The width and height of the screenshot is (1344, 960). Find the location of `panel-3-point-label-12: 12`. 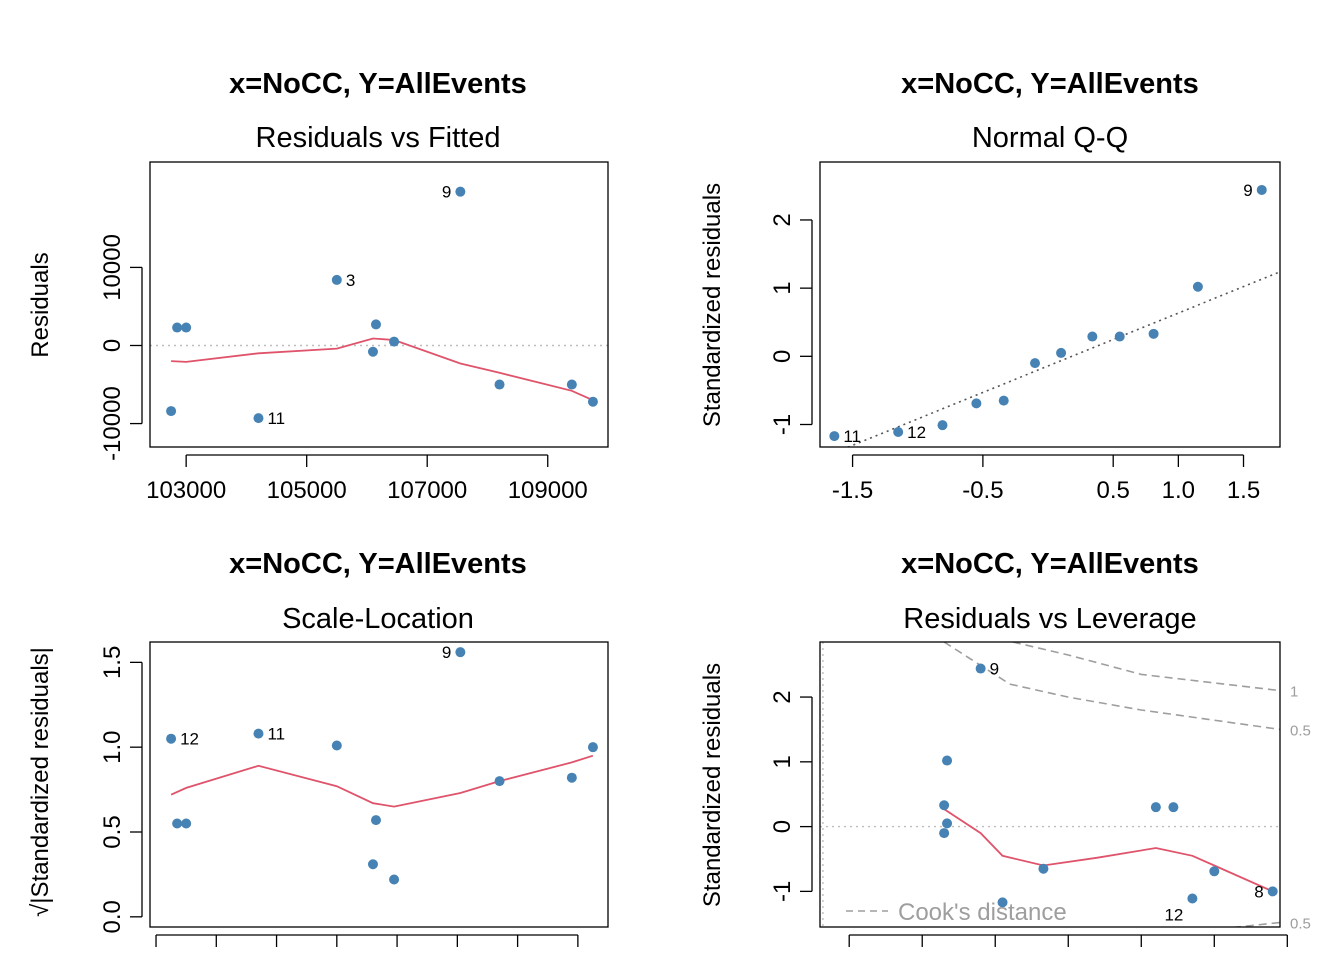

panel-3-point-label-12: 12 is located at coordinates (189, 739).